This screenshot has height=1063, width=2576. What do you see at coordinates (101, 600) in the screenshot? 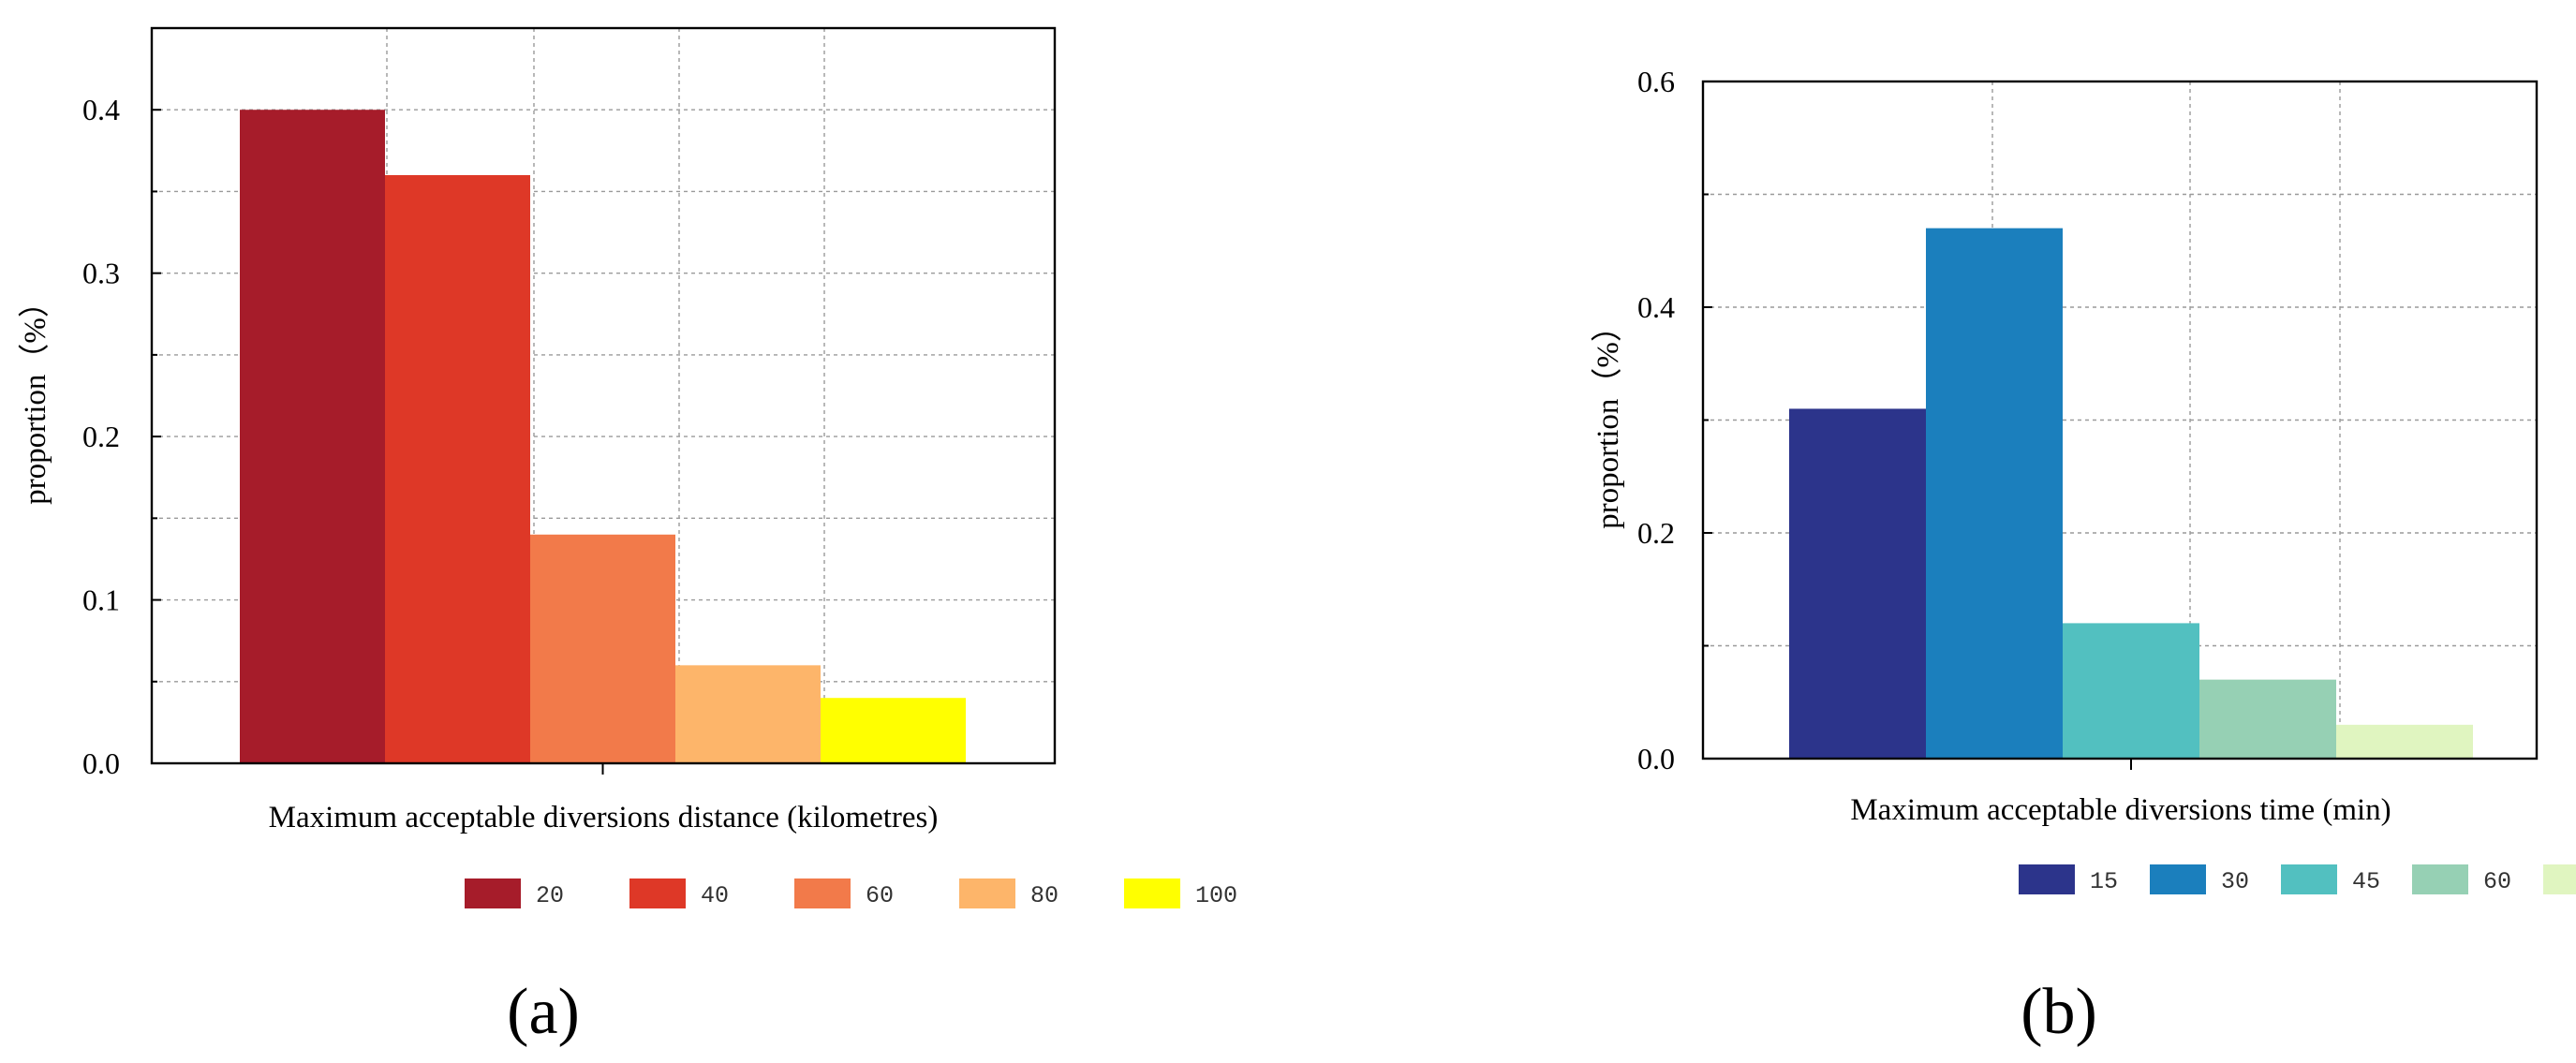
I see `y-tick-label: 0.1` at bounding box center [101, 600].